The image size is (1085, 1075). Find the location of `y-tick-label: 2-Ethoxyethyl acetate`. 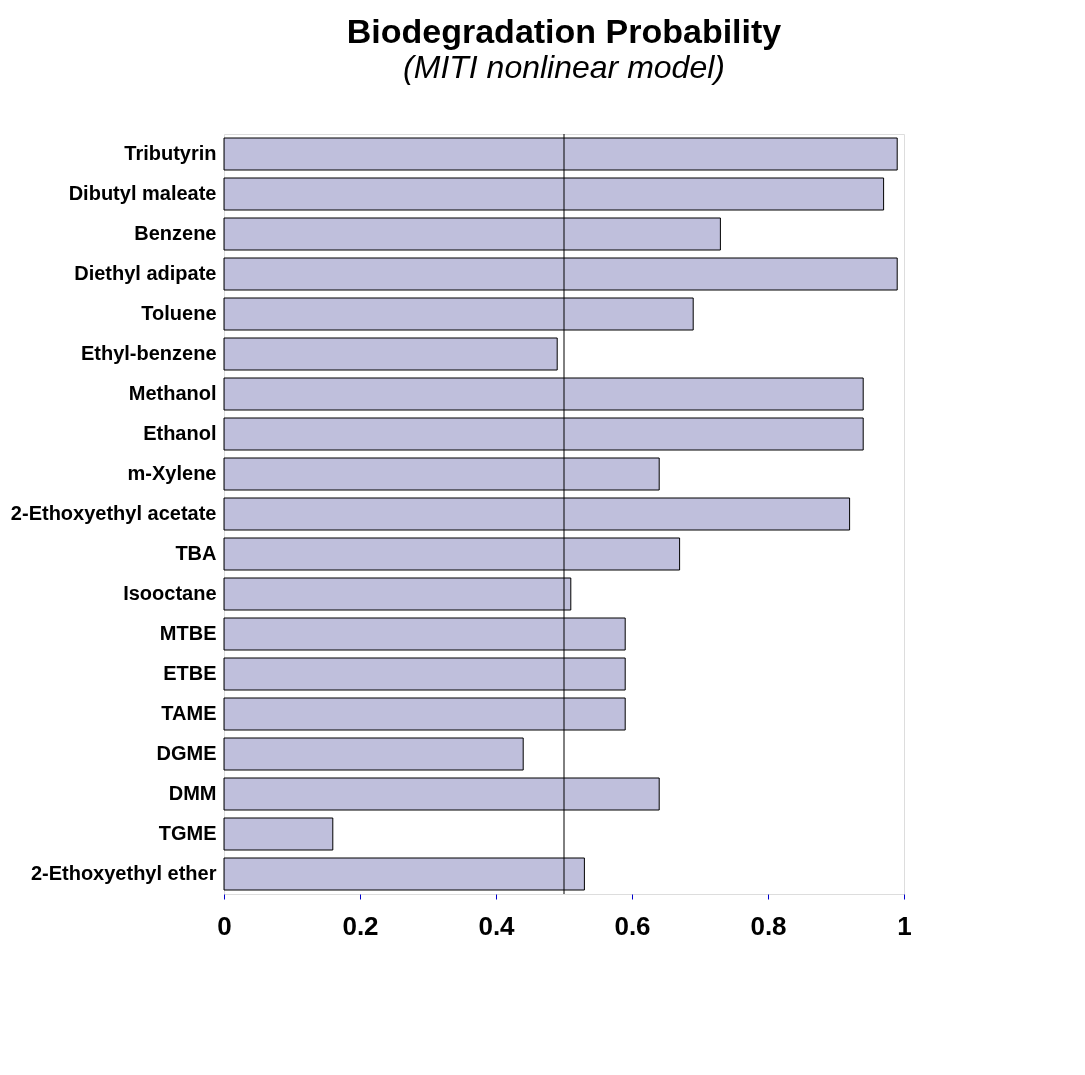

y-tick-label: 2-Ethoxyethyl acetate is located at coordinates (113, 513).